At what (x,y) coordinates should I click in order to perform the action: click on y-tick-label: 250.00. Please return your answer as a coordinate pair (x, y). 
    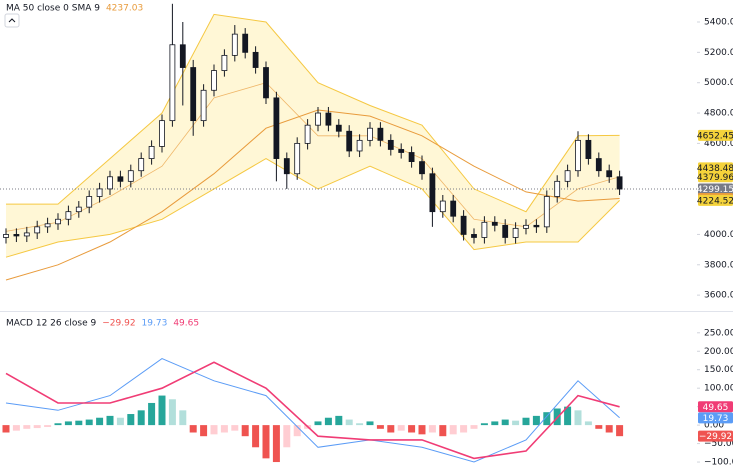
    Looking at the image, I should click on (718, 333).